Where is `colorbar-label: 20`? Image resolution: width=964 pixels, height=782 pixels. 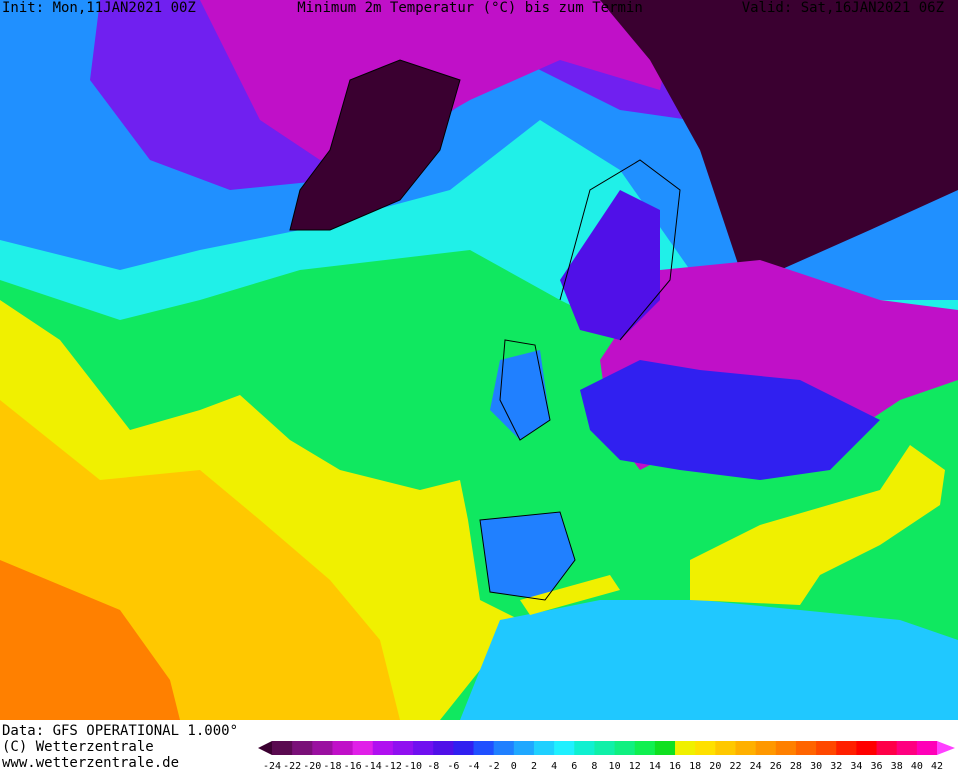 colorbar-label: 20 is located at coordinates (715, 766).